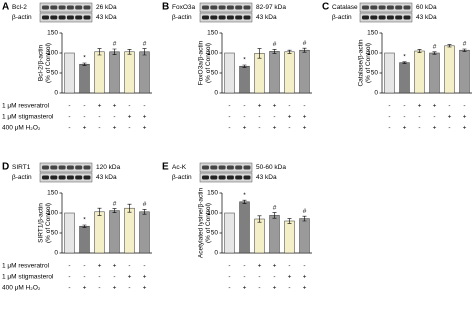  Describe the element at coordinates (21, 288) in the screenshot. I see `treatment-name: 400 μM H₂O₂` at that location.